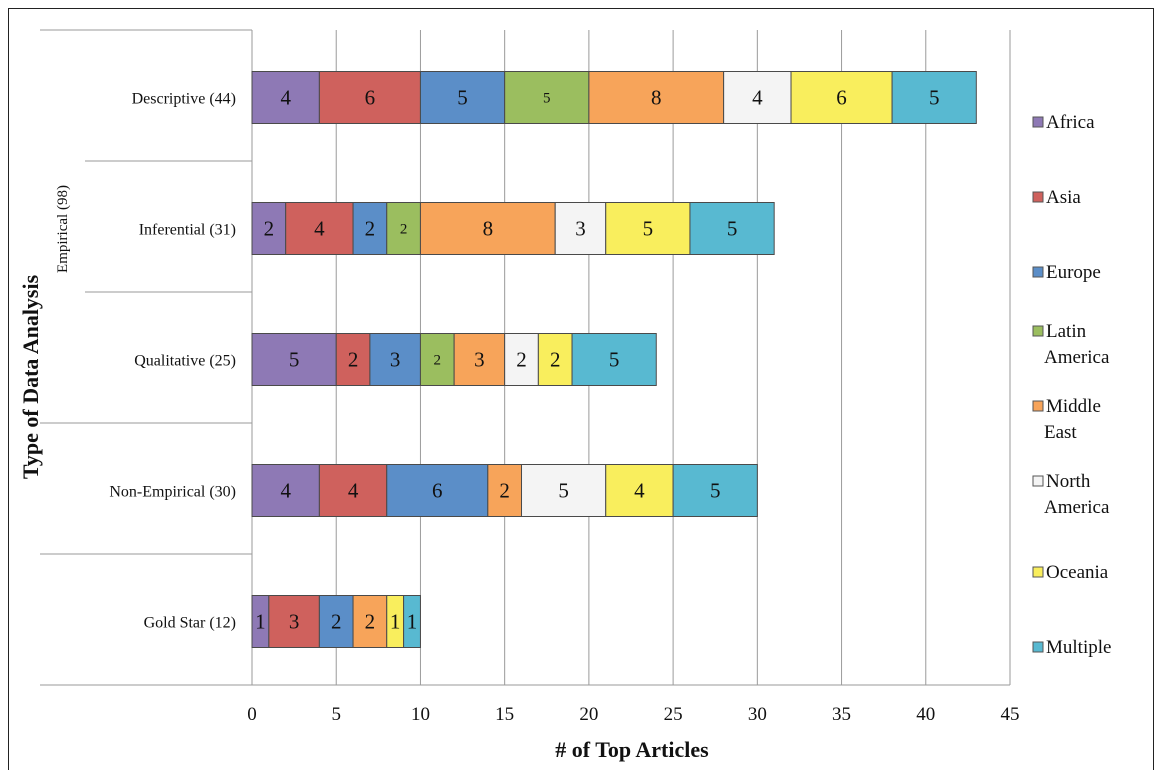  I want to click on category-label-qualitative: Qualitative (25), so click(185, 361).